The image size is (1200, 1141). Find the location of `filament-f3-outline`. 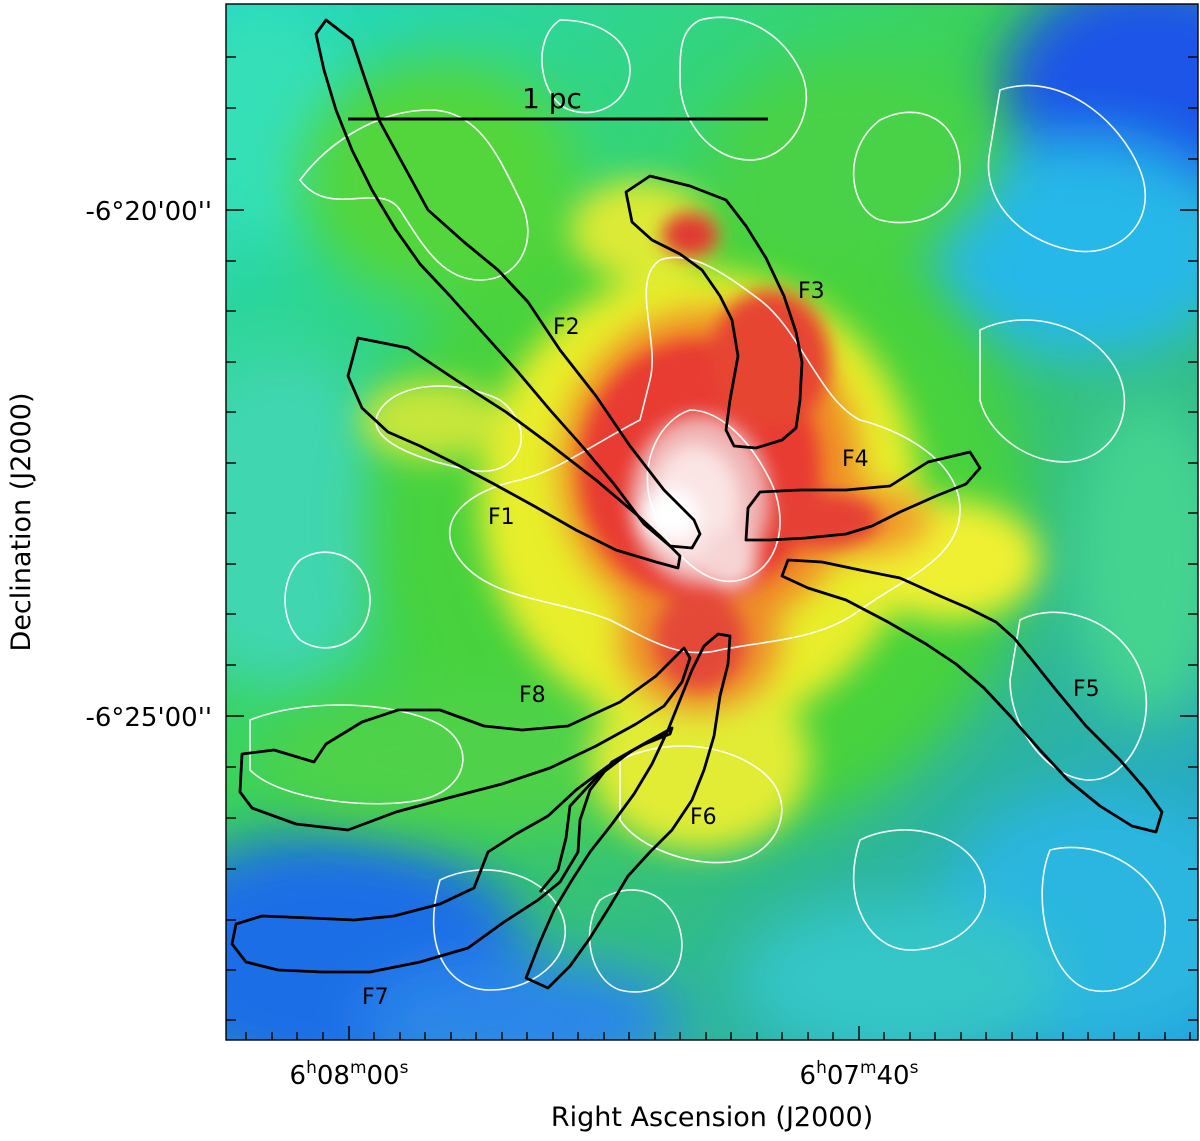

filament-f3-outline is located at coordinates (714, 312).